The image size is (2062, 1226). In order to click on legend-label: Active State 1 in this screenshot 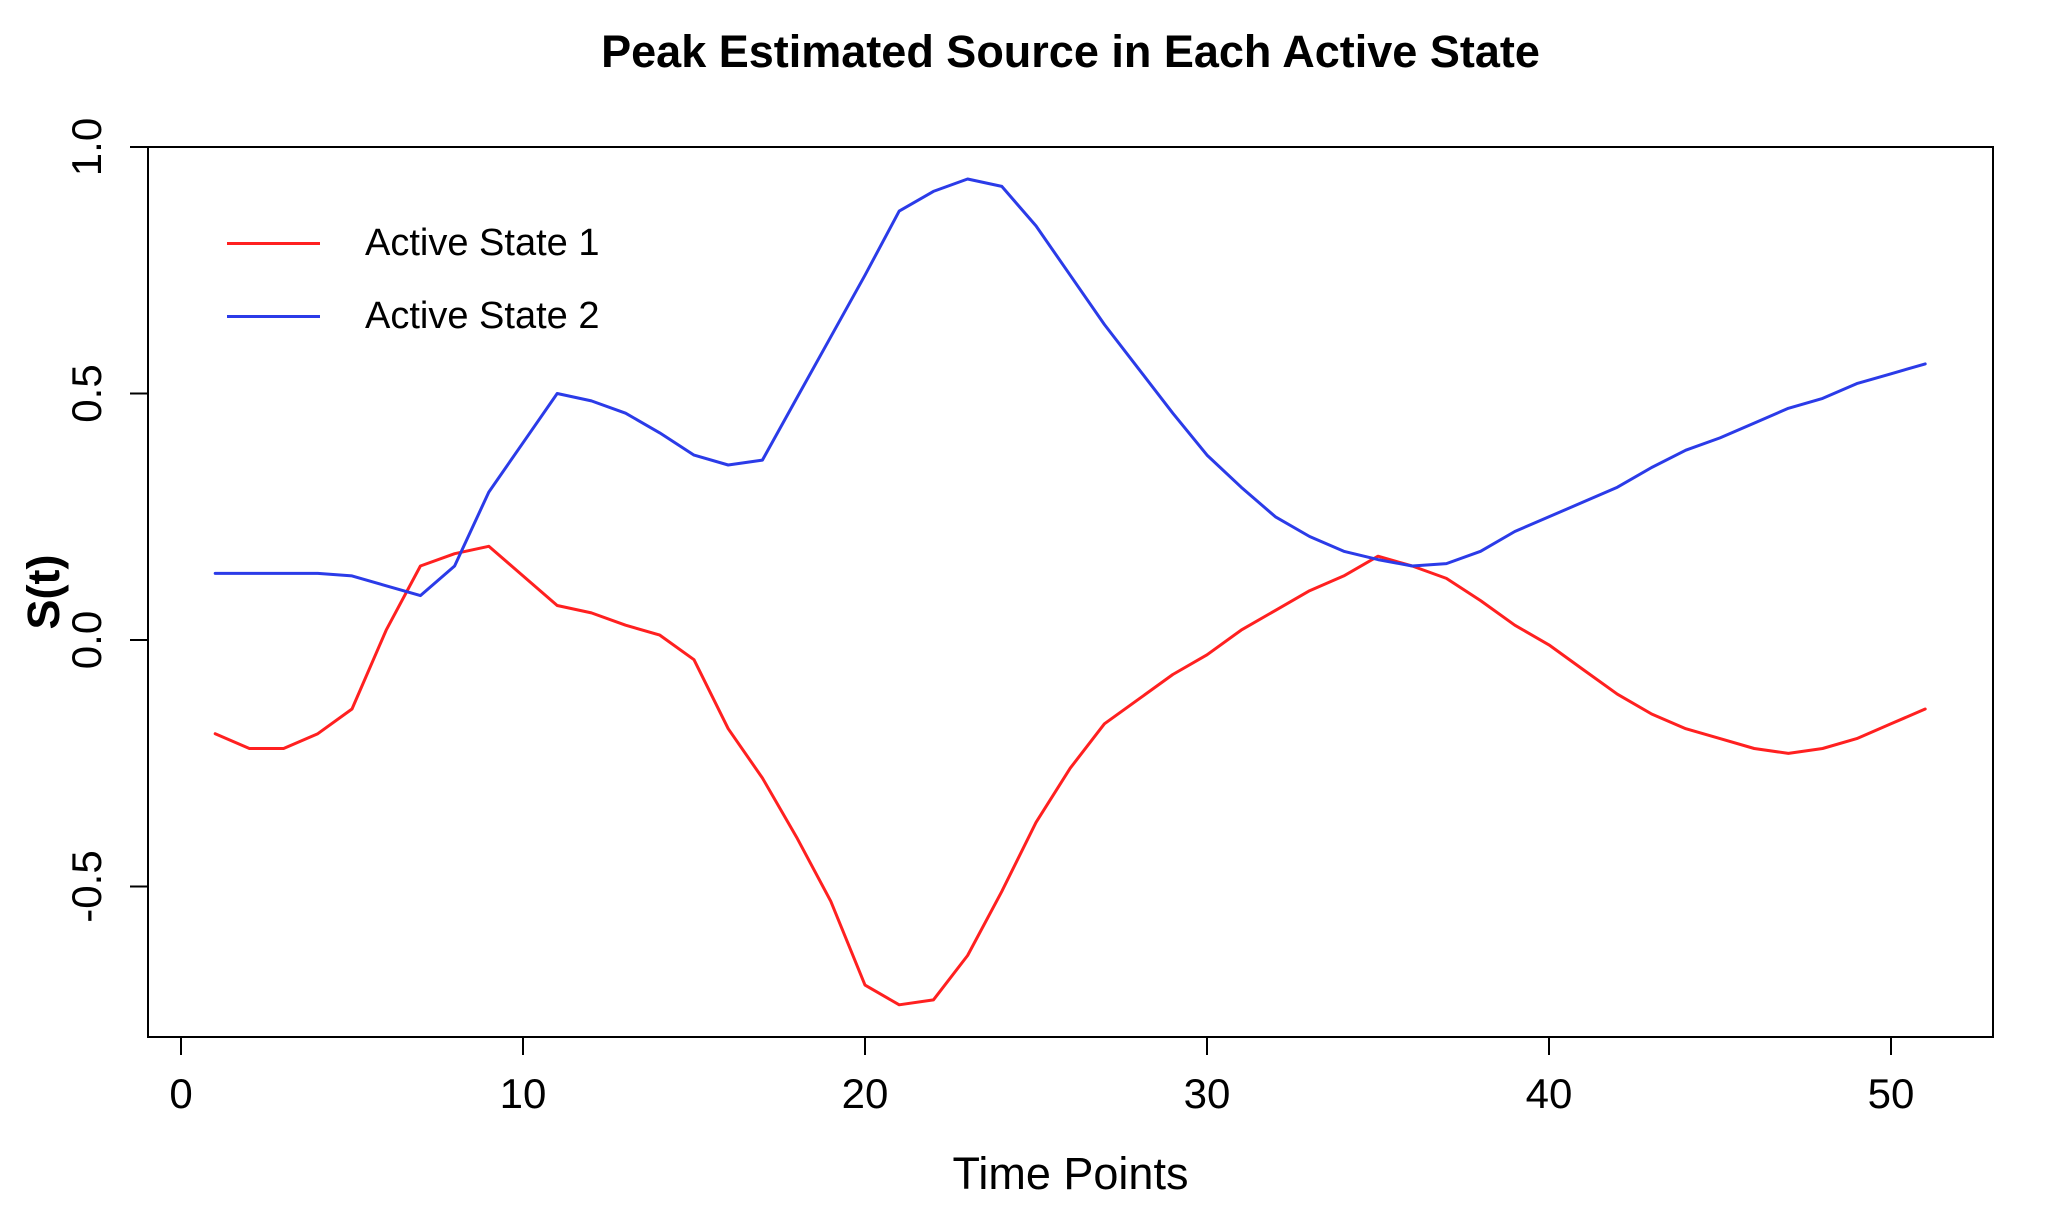, I will do `click(482, 243)`.